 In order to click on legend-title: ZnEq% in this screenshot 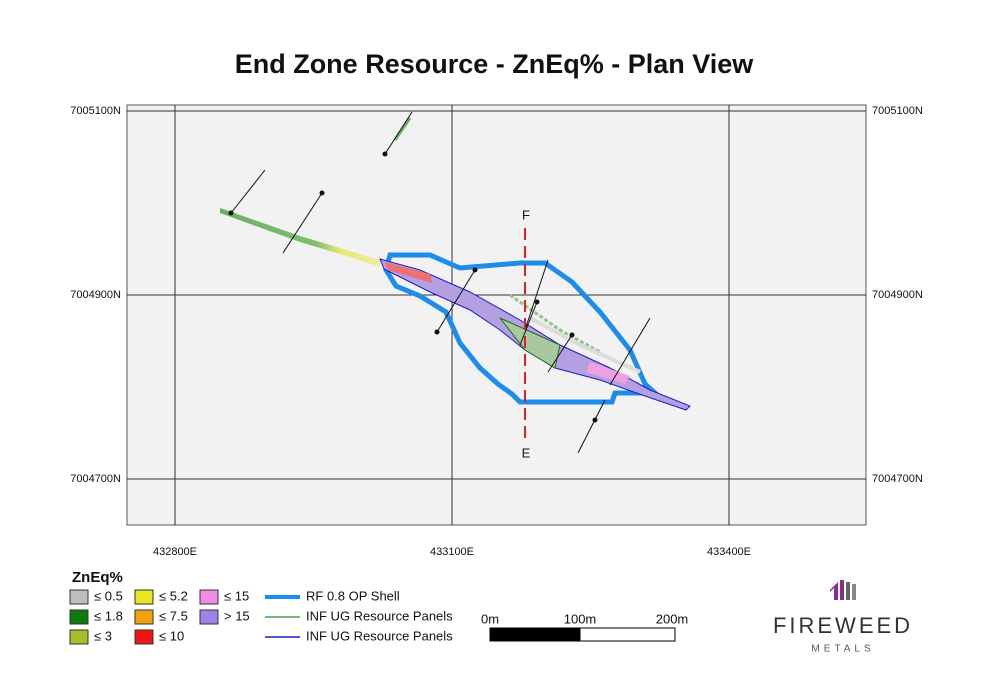, I will do `click(97, 577)`.